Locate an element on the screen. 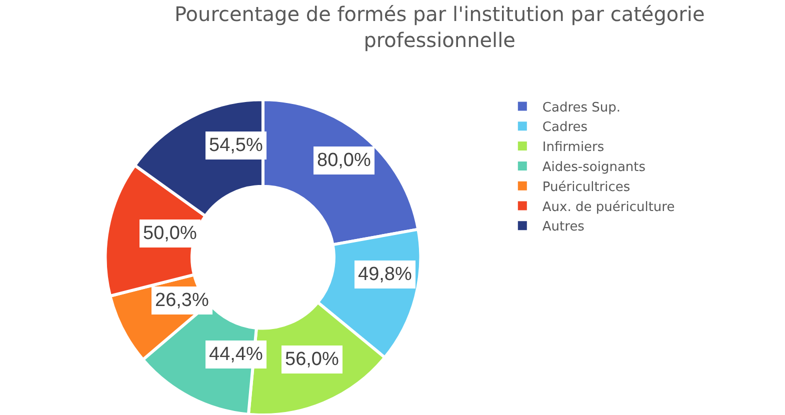 The image size is (785, 415). legend-label: Puéricultrices is located at coordinates (586, 187).